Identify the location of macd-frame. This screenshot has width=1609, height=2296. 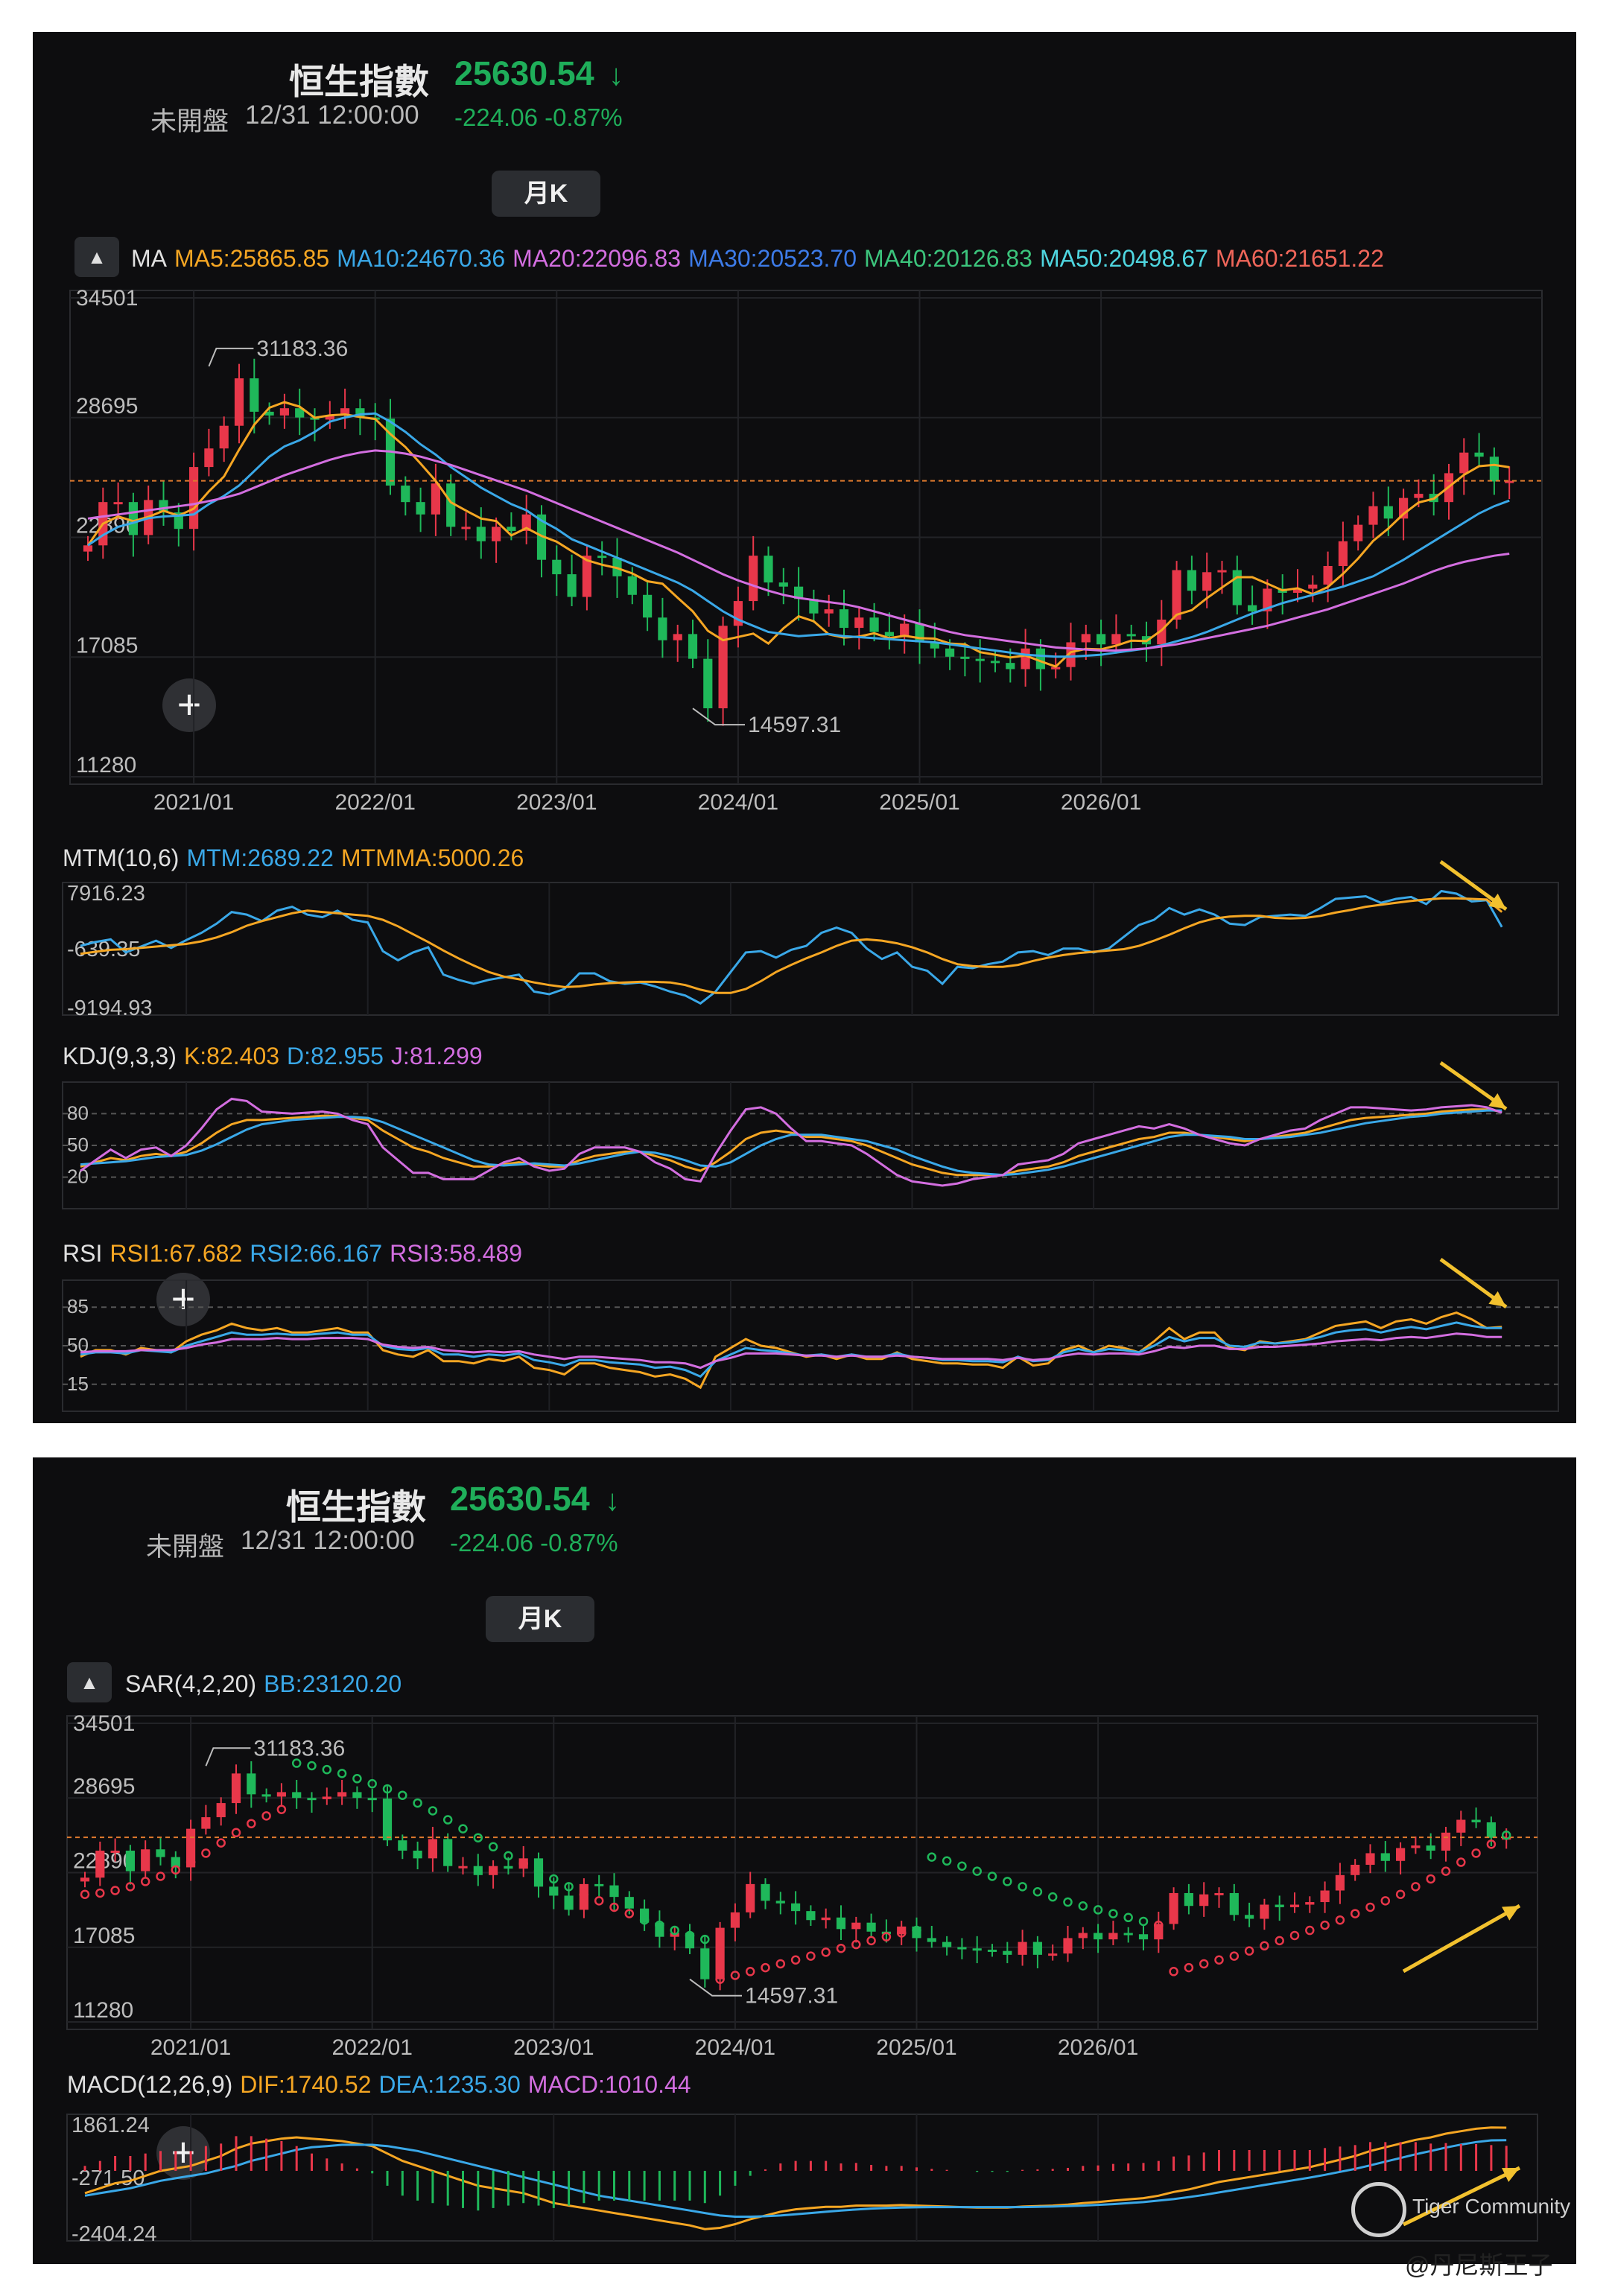
(802, 2178).